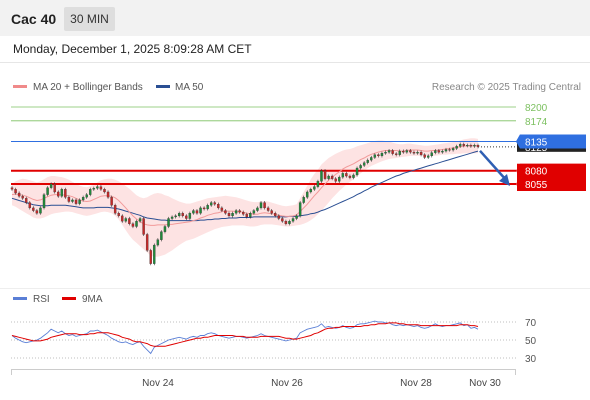 The width and height of the screenshot is (590, 400). Describe the element at coordinates (245, 186) in the screenshot. I see `ma50-line` at that location.